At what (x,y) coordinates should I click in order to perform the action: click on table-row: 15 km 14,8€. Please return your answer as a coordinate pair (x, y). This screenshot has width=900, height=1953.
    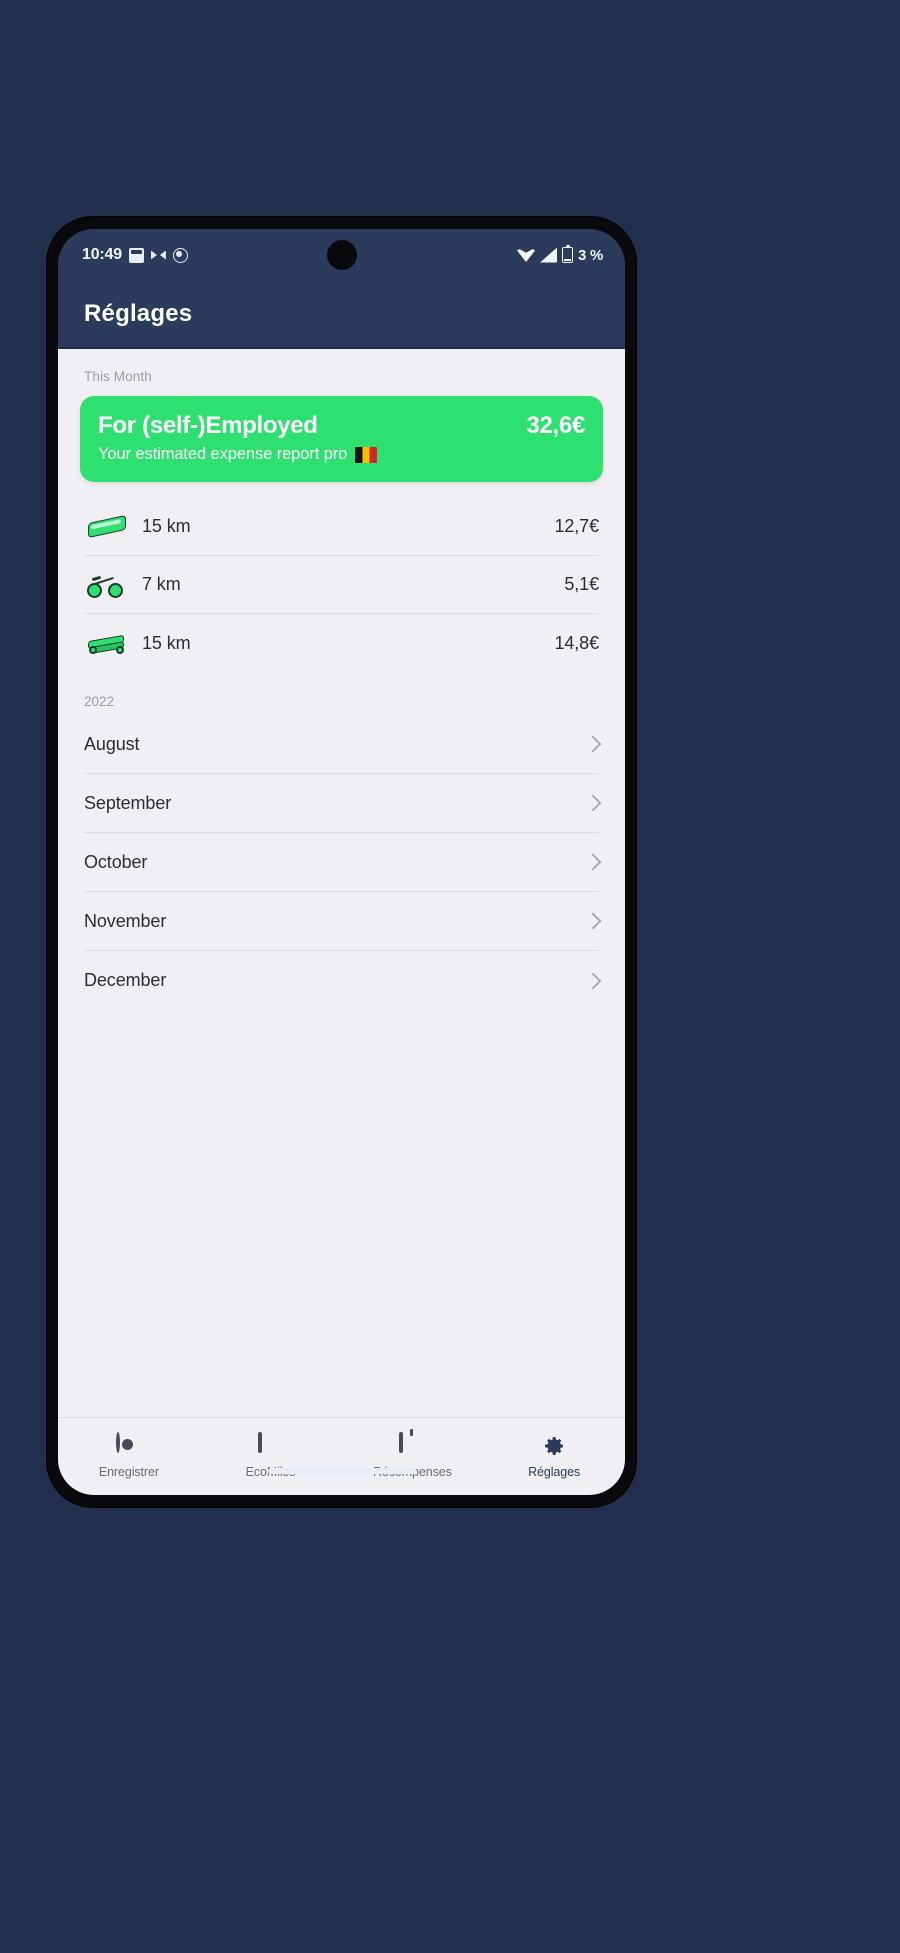
    Looking at the image, I should click on (341, 643).